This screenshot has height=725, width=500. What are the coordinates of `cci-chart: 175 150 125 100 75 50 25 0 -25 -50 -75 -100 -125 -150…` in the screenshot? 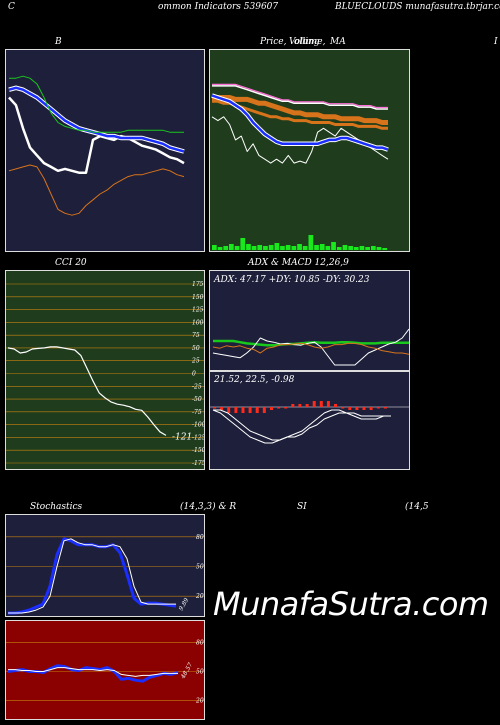 It's located at (105, 374).